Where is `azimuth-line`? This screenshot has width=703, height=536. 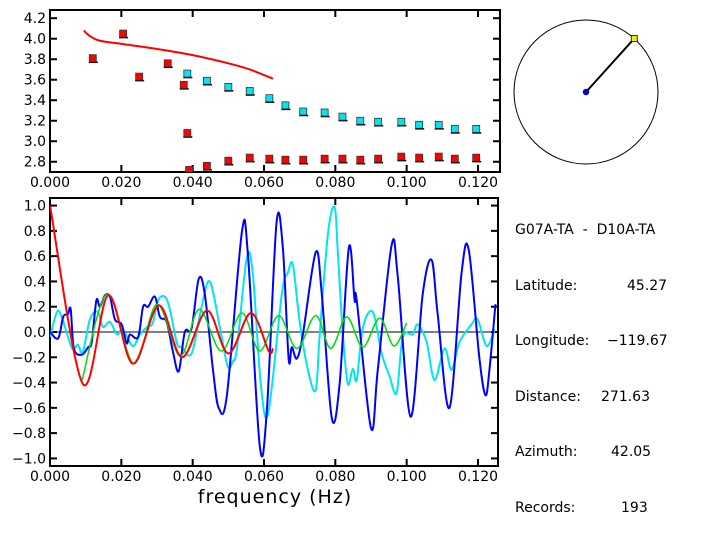
azimuth-line is located at coordinates (610, 65).